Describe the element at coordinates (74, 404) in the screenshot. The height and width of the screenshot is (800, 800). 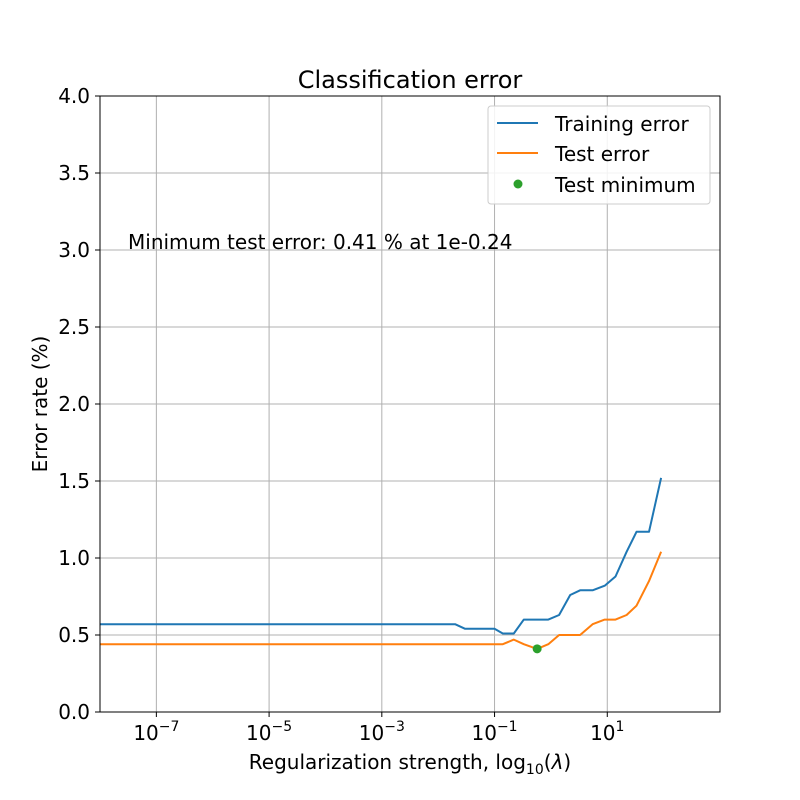
I see `y-tick-label: 2.0` at that location.